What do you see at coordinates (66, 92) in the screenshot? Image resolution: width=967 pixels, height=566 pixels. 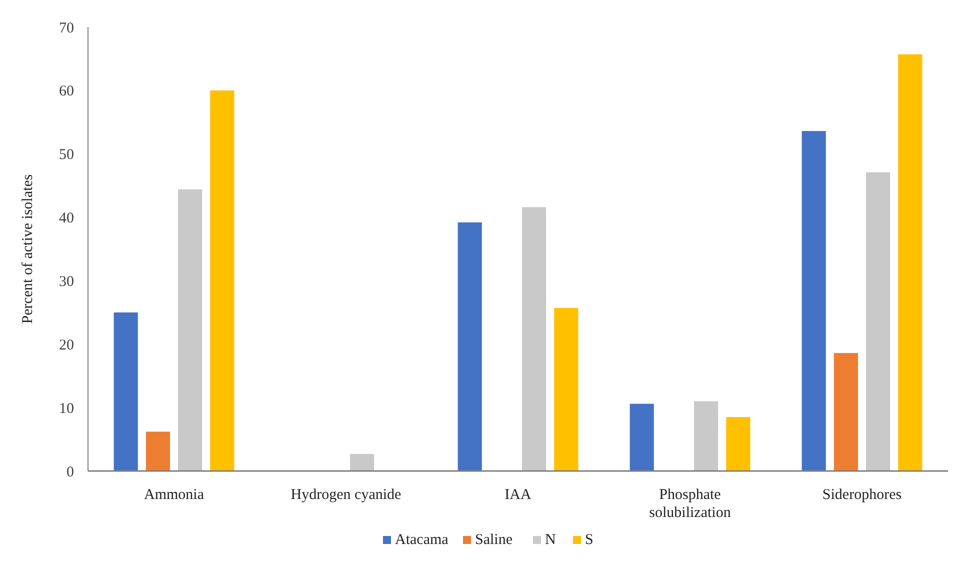 I see `y-tick-label: 60` at bounding box center [66, 92].